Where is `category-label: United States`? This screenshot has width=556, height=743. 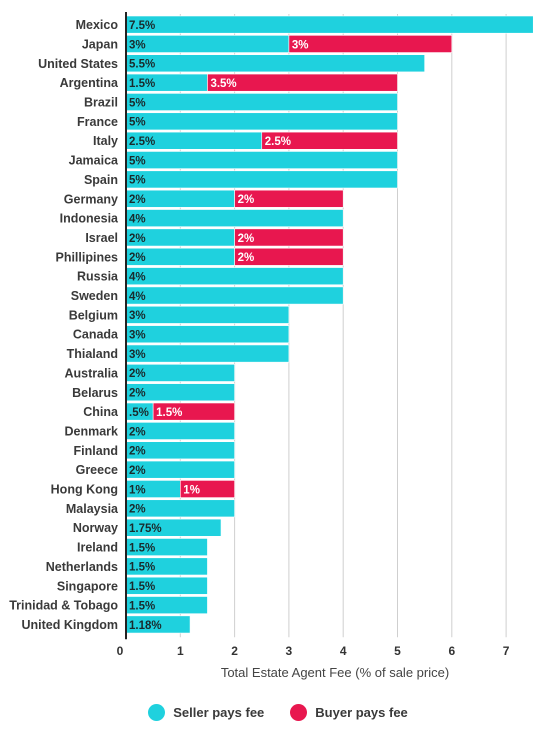
category-label: United States is located at coordinates (78, 64).